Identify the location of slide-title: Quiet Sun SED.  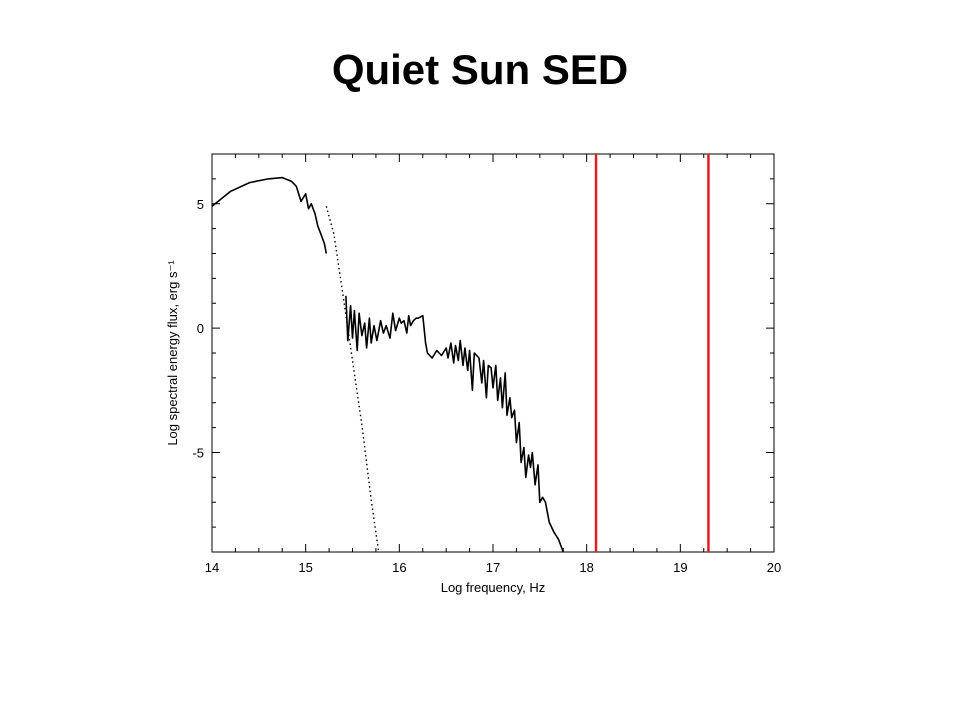
(480, 69).